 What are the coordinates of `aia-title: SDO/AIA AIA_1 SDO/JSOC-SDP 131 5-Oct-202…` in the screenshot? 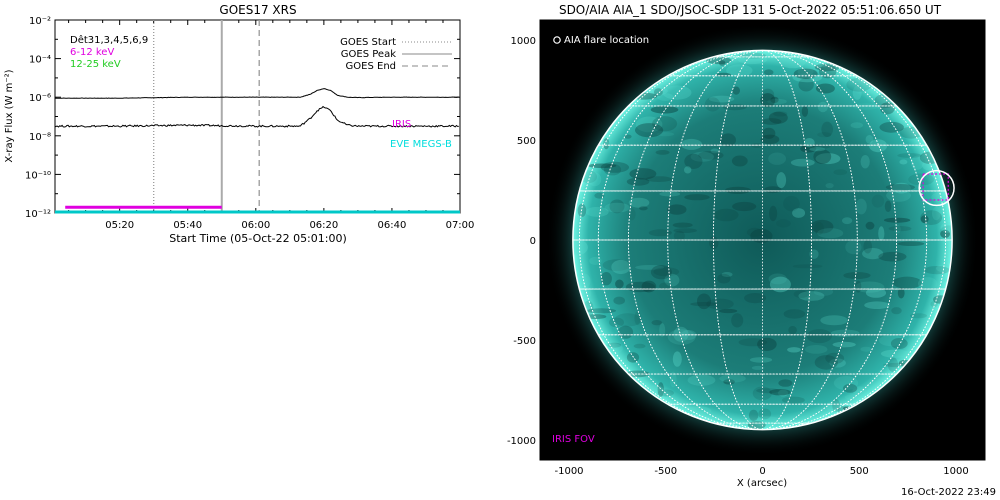 It's located at (750, 10).